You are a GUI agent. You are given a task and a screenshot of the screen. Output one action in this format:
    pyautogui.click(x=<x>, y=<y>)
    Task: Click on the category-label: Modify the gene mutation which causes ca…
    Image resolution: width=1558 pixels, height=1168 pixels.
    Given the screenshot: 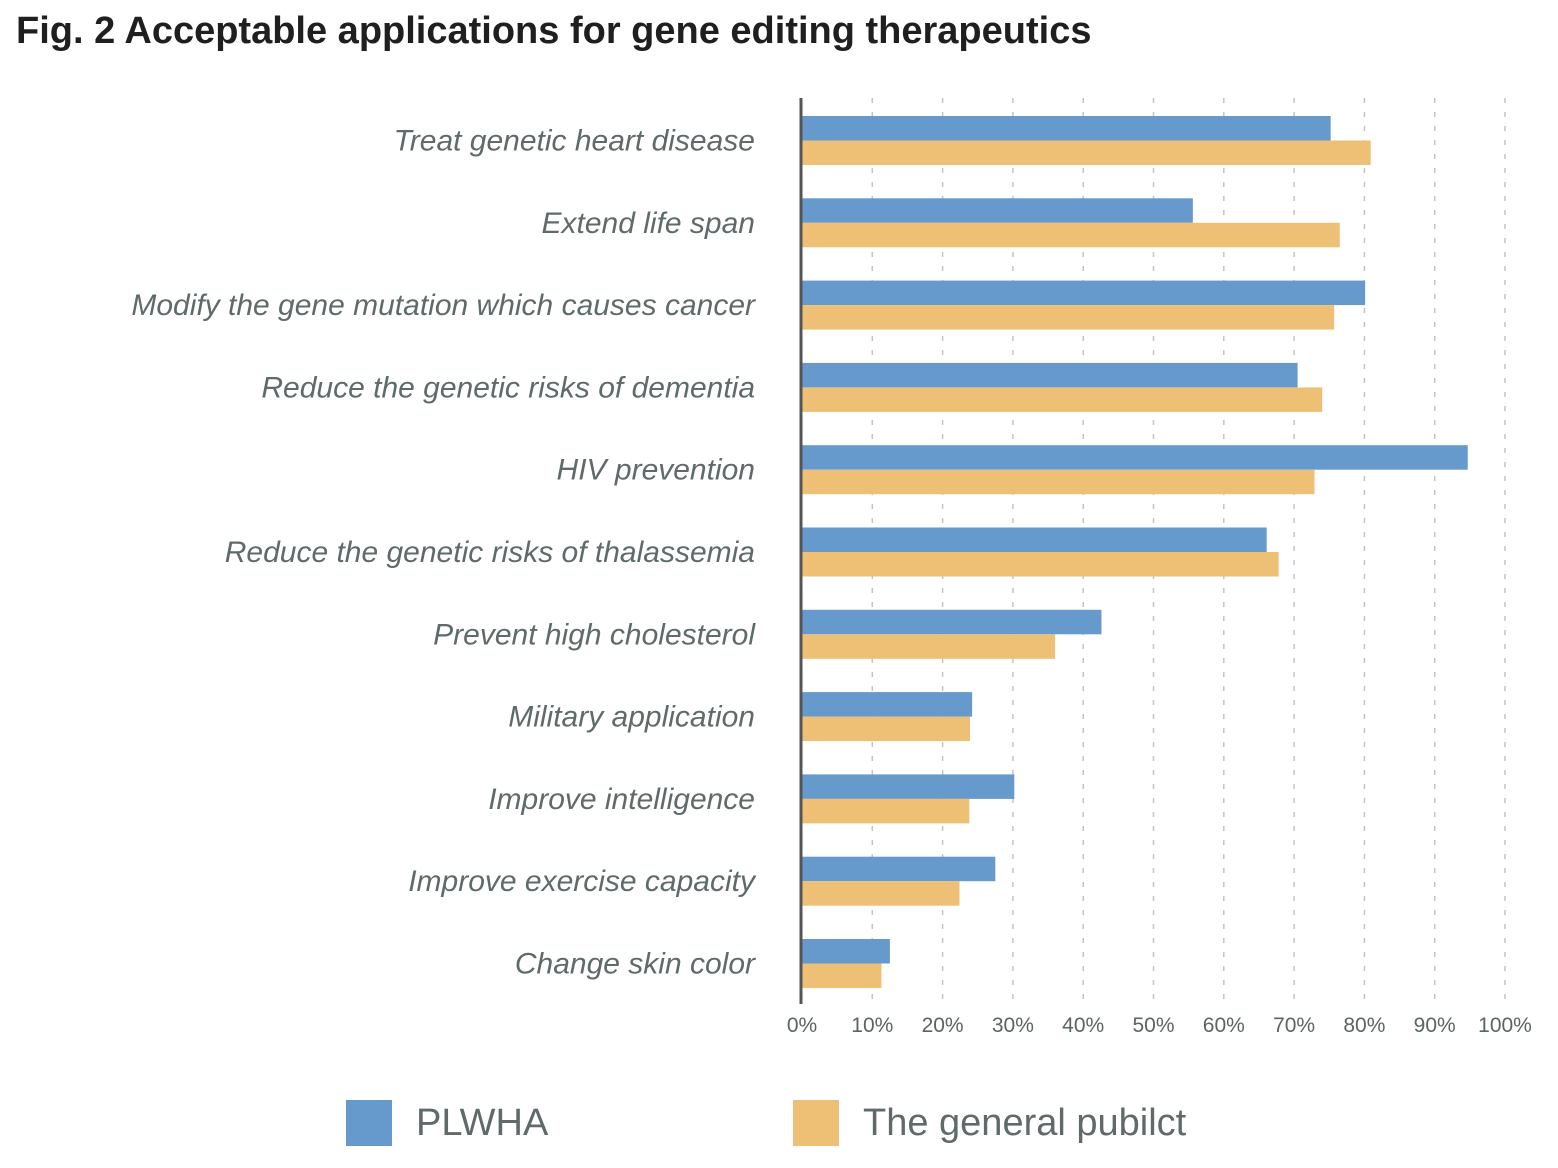 What is the action you would take?
    pyautogui.click(x=443, y=305)
    